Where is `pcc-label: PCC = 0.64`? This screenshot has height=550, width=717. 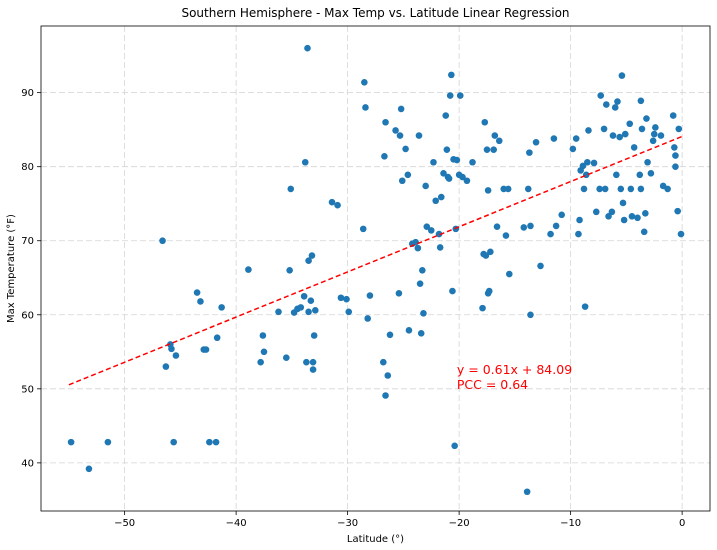 pcc-label: PCC = 0.64 is located at coordinates (492, 384).